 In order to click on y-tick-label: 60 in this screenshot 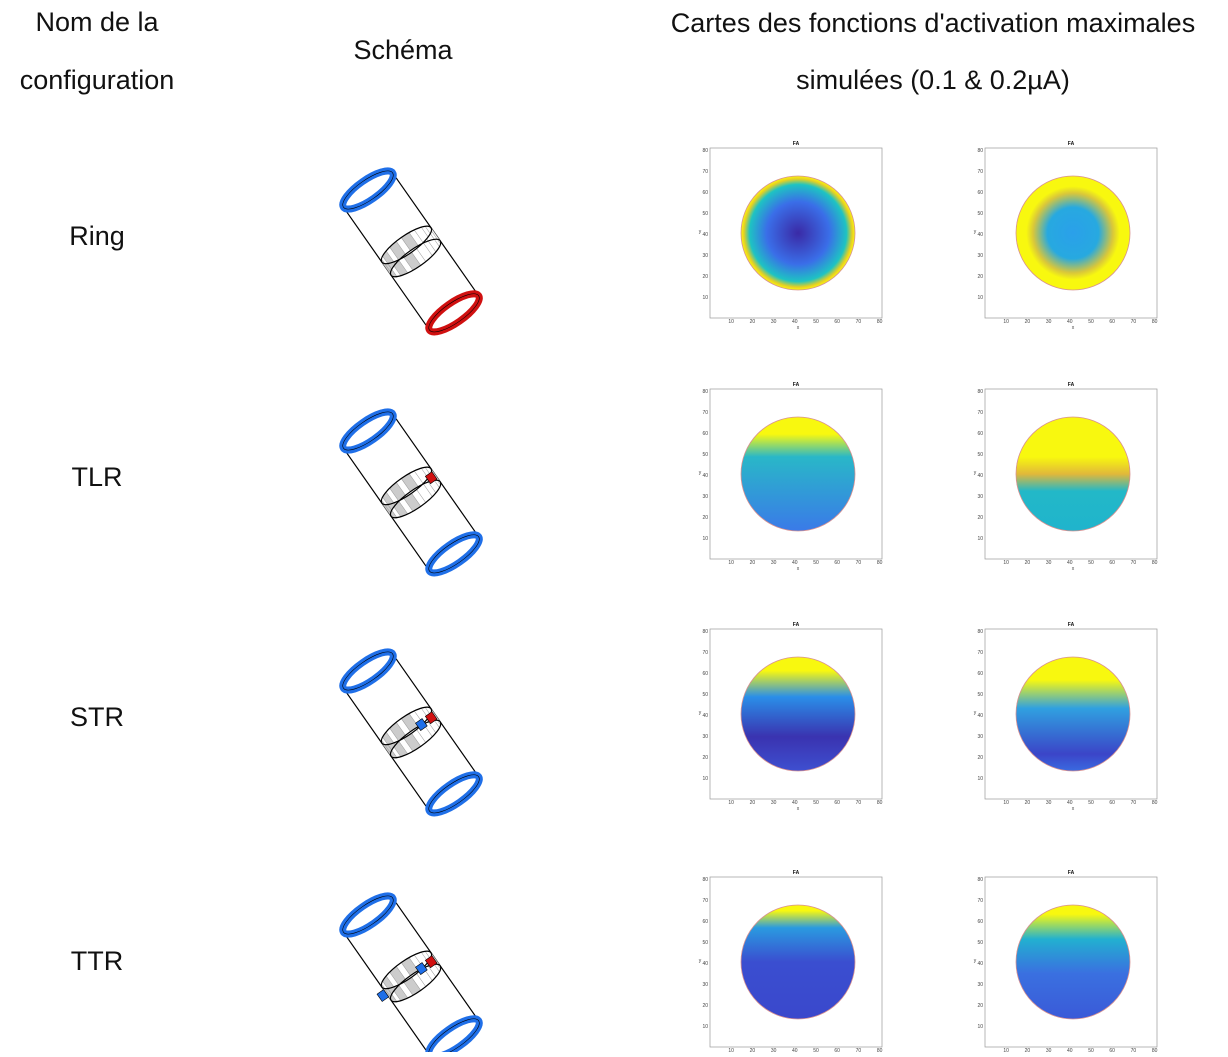, I will do `click(980, 193)`.